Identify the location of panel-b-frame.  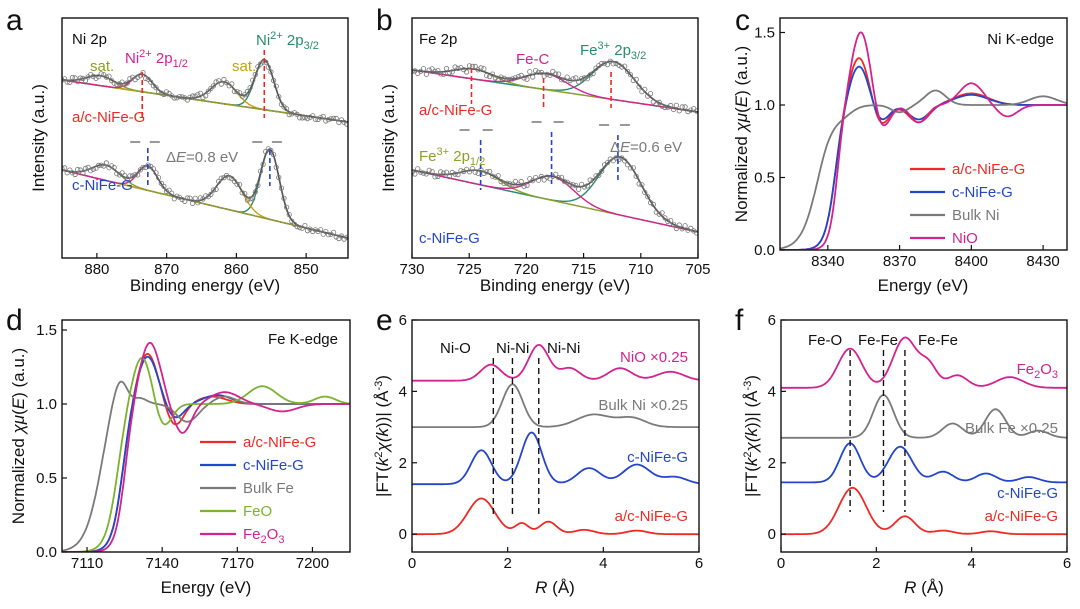
(555, 138).